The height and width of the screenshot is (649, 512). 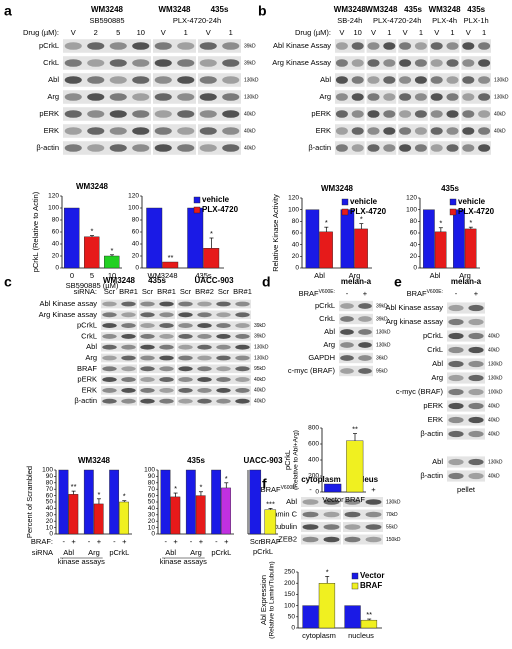 What do you see at coordinates (425, 293) in the screenshot?
I see `lane-label: BRAFV600E:` at bounding box center [425, 293].